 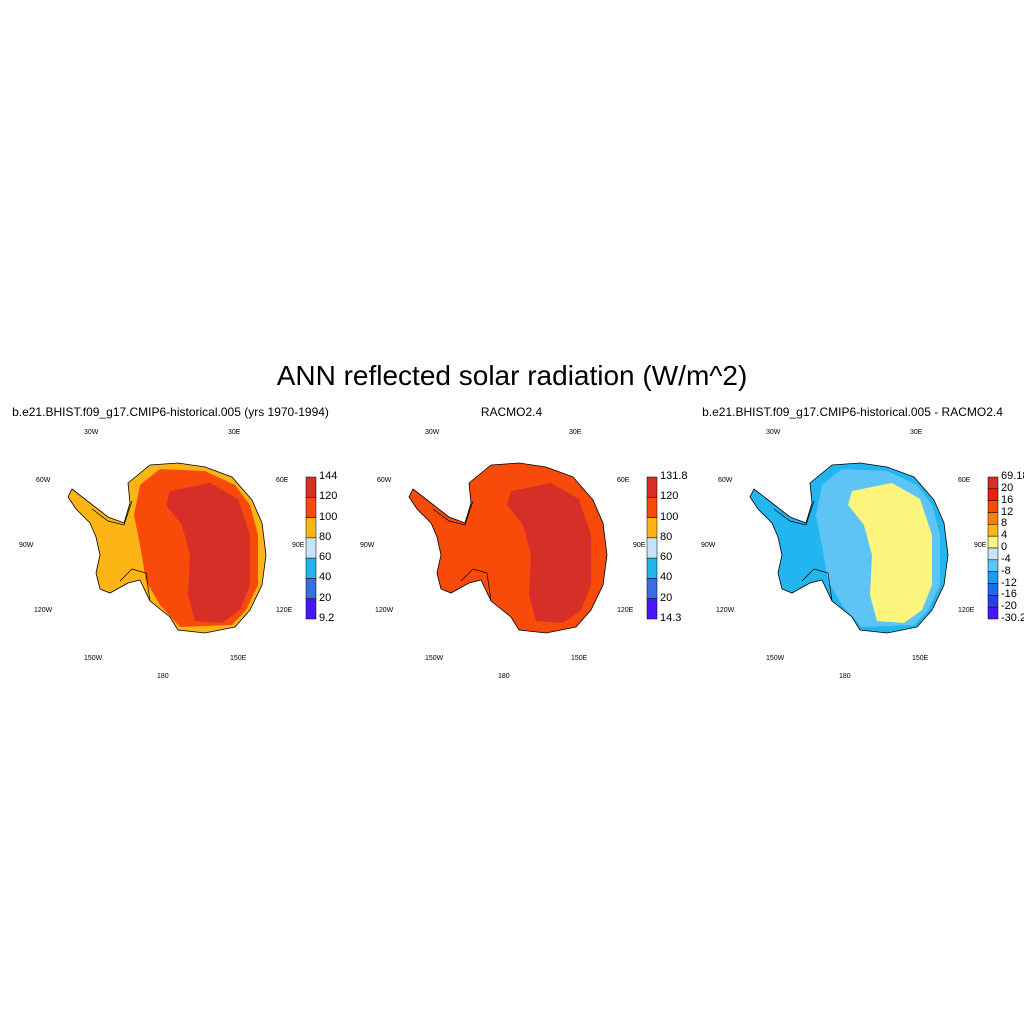 What do you see at coordinates (512, 375) in the screenshot?
I see `figure-title: ANN reflected solar radiation (W/m^2)` at bounding box center [512, 375].